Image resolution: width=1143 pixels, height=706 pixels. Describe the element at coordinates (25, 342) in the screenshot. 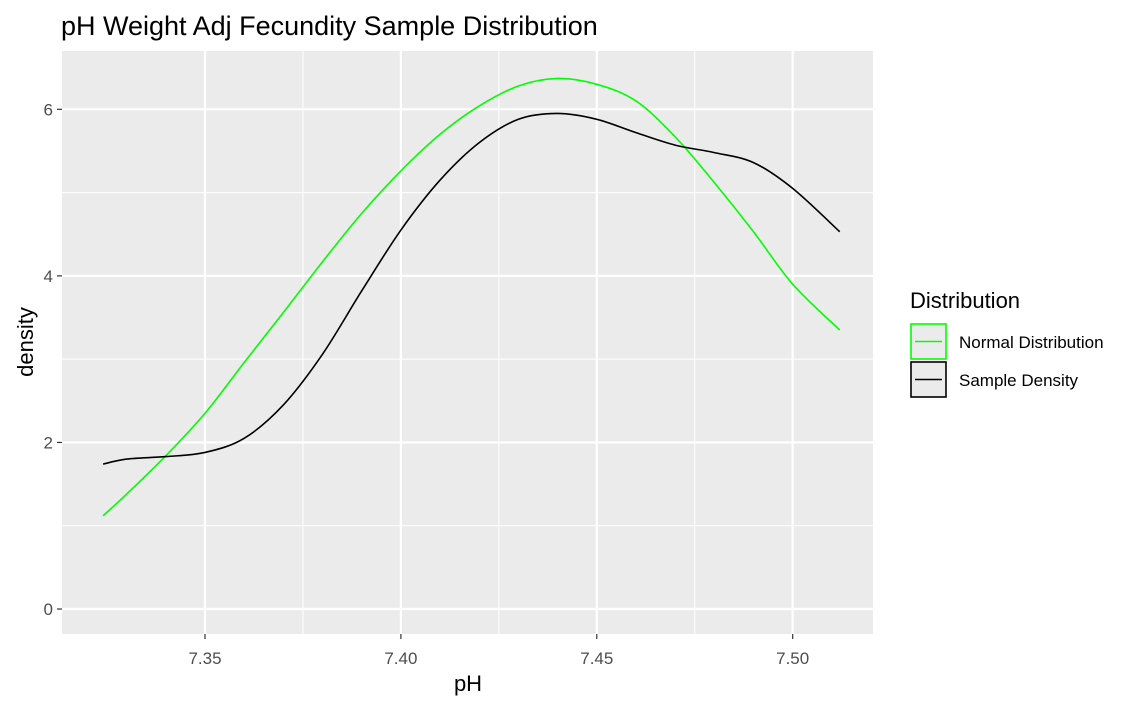

I see `y-axis-title: density` at that location.